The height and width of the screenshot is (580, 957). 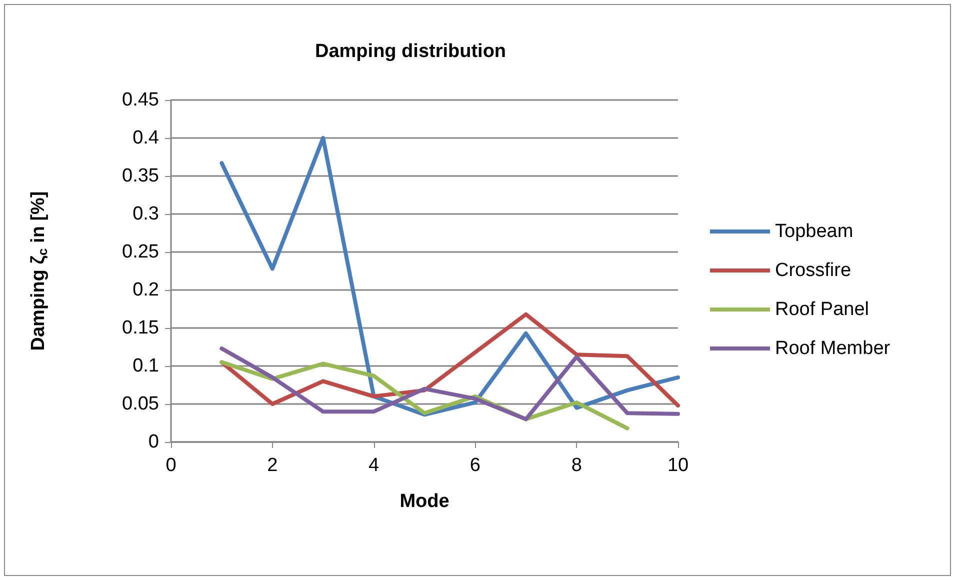 I want to click on y-tick-label: 0.15, so click(x=140, y=328).